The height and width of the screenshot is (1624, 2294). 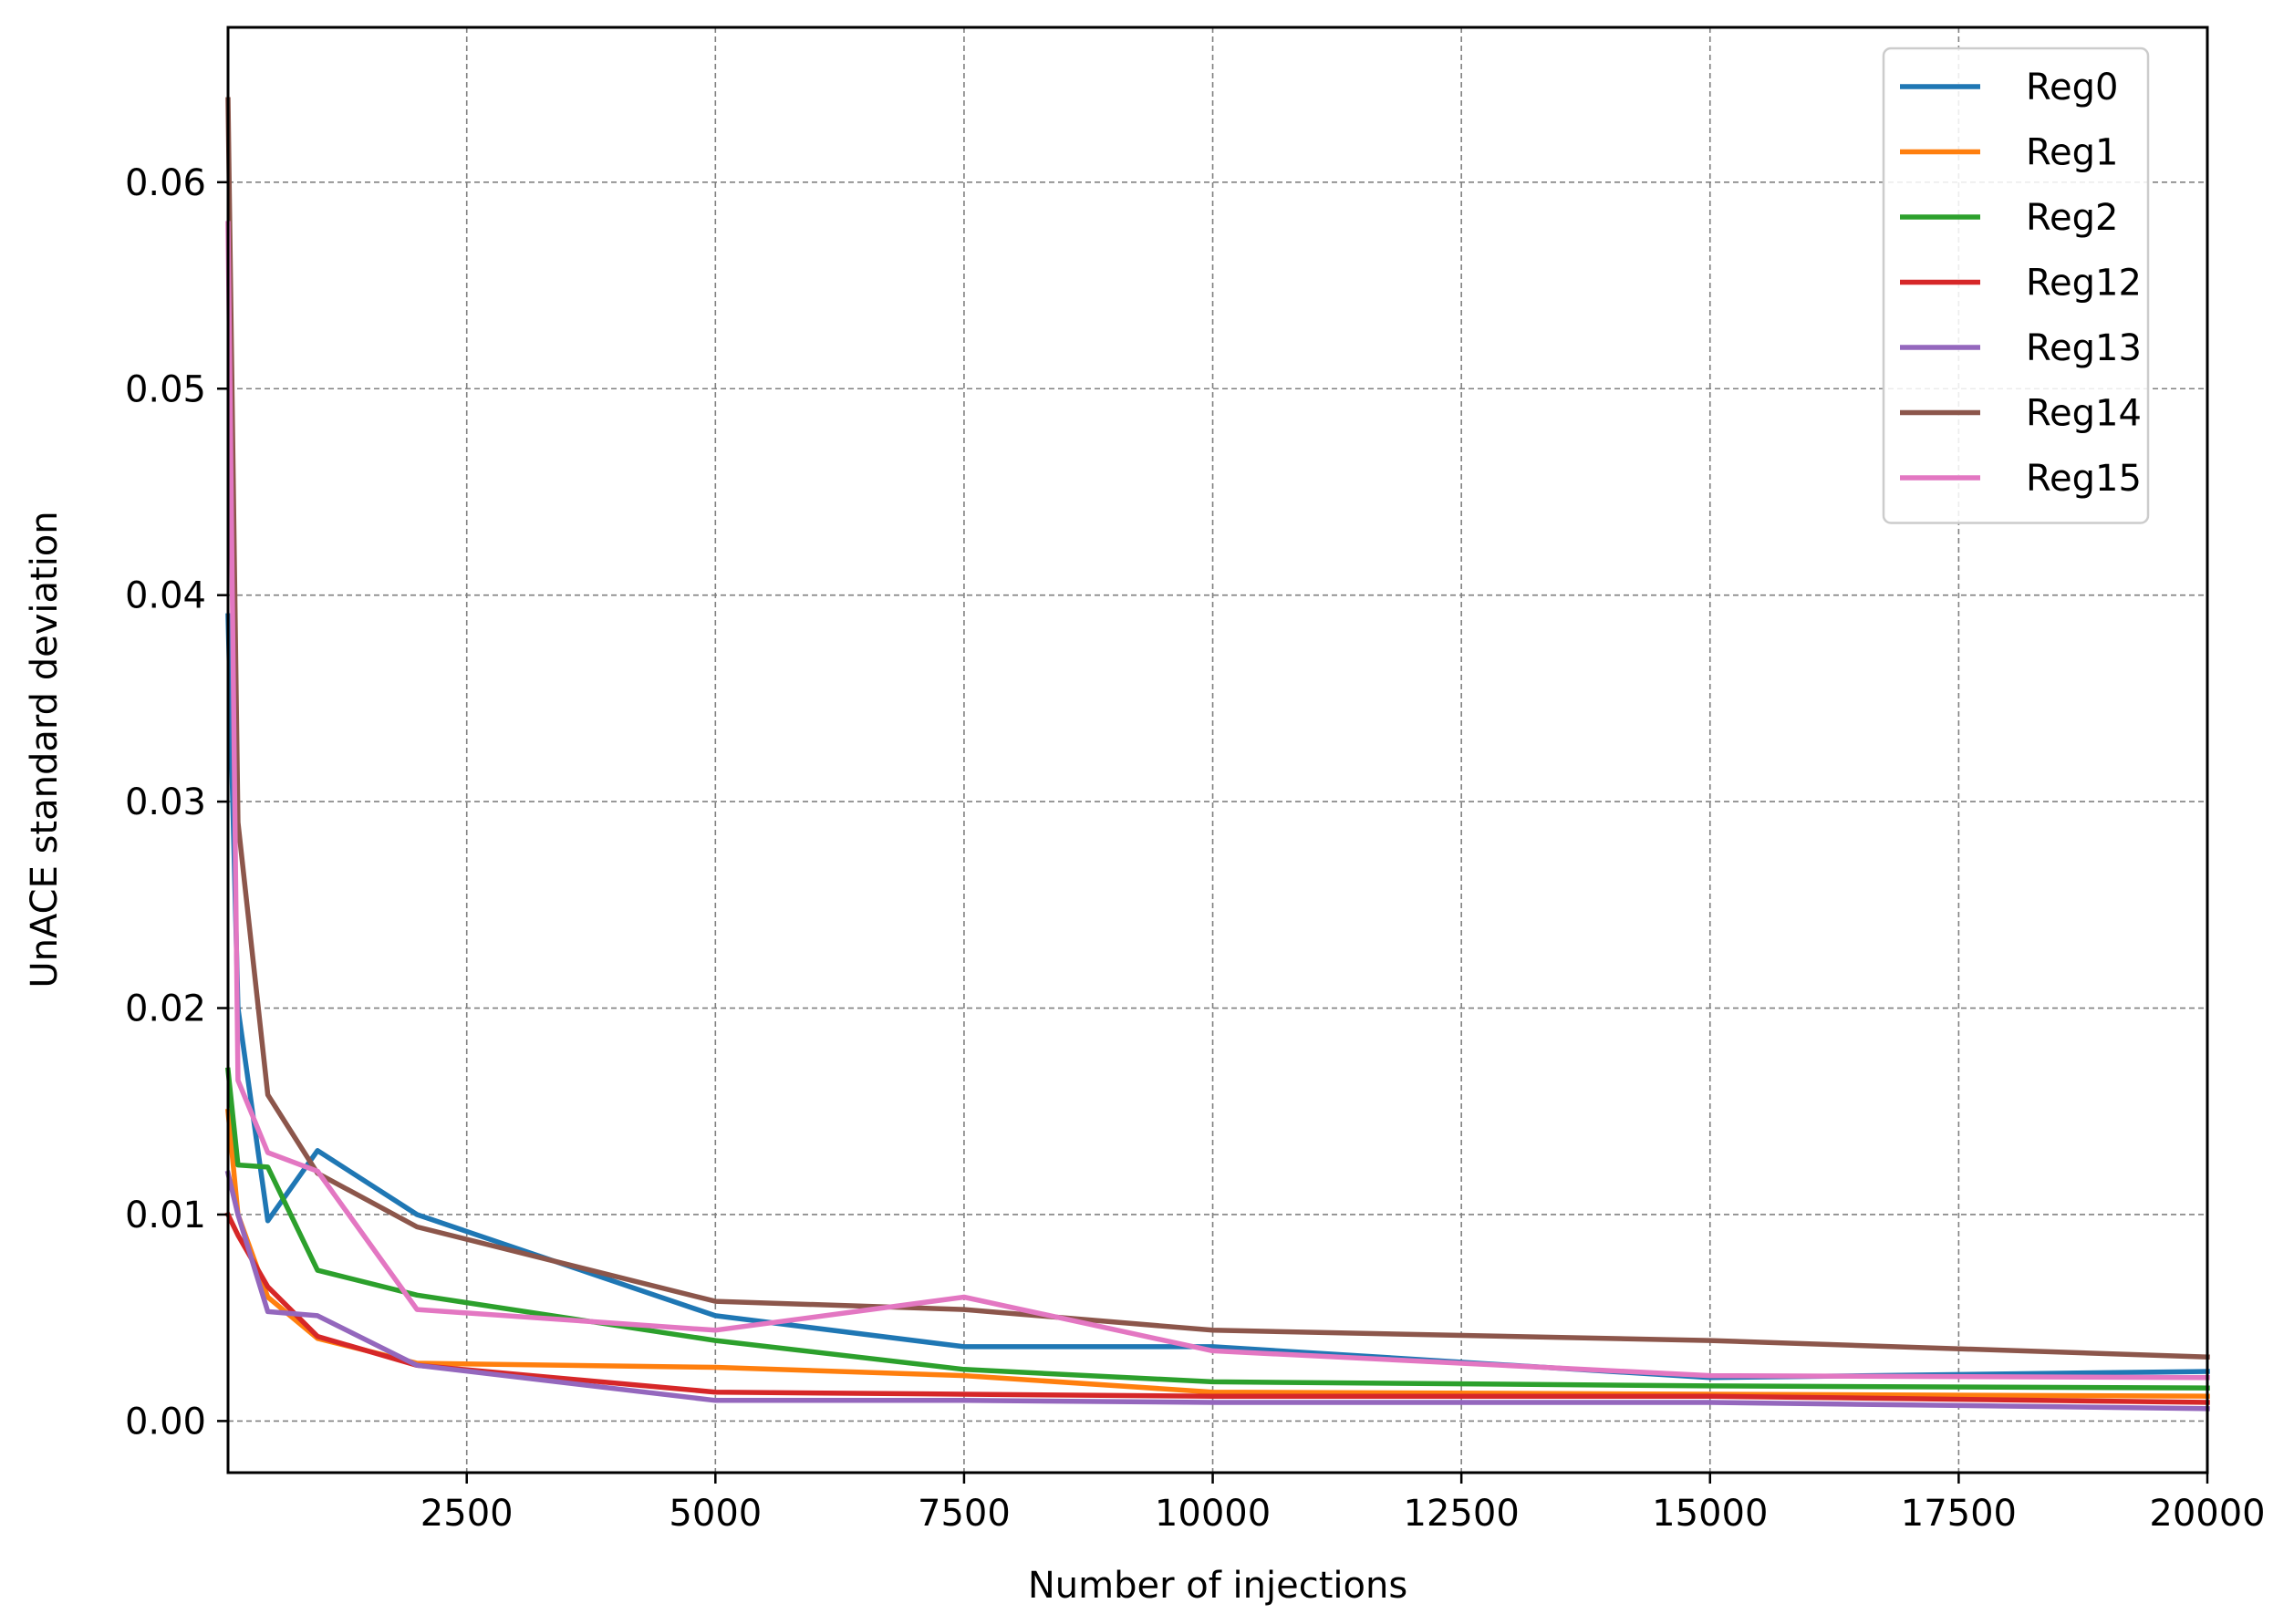 I want to click on legend-label-reg1: Reg1, so click(x=2072, y=153).